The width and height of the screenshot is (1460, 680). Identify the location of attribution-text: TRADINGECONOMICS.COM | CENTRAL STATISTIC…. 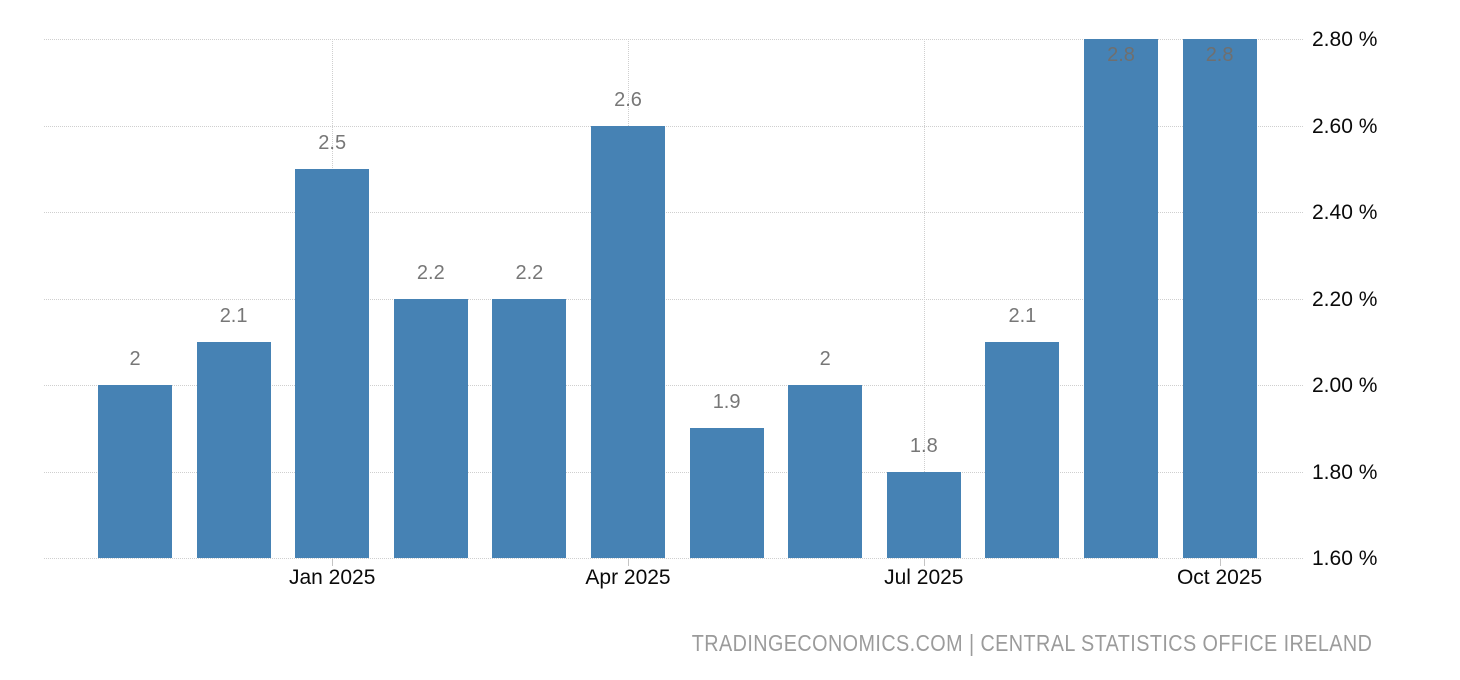
(1031, 643).